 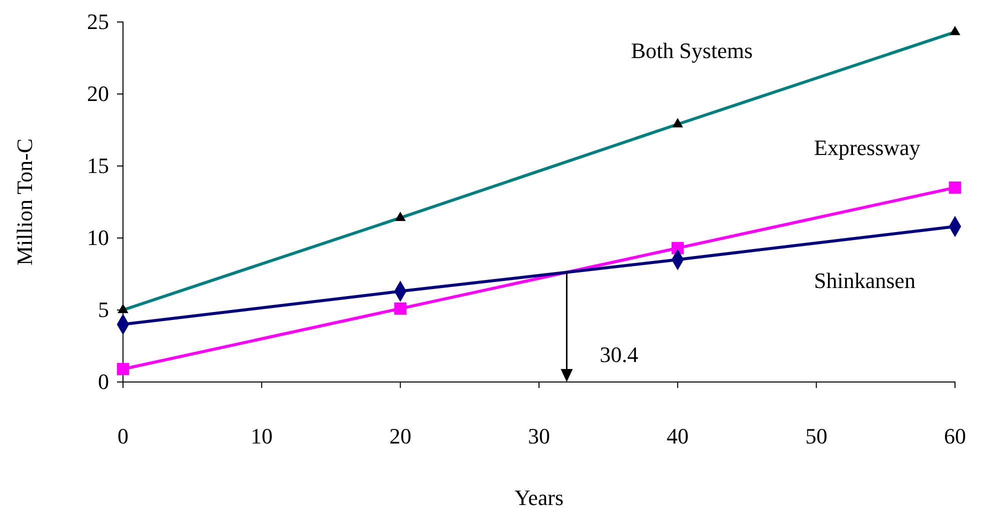 What do you see at coordinates (955, 436) in the screenshot?
I see `x-tick-label: 60` at bounding box center [955, 436].